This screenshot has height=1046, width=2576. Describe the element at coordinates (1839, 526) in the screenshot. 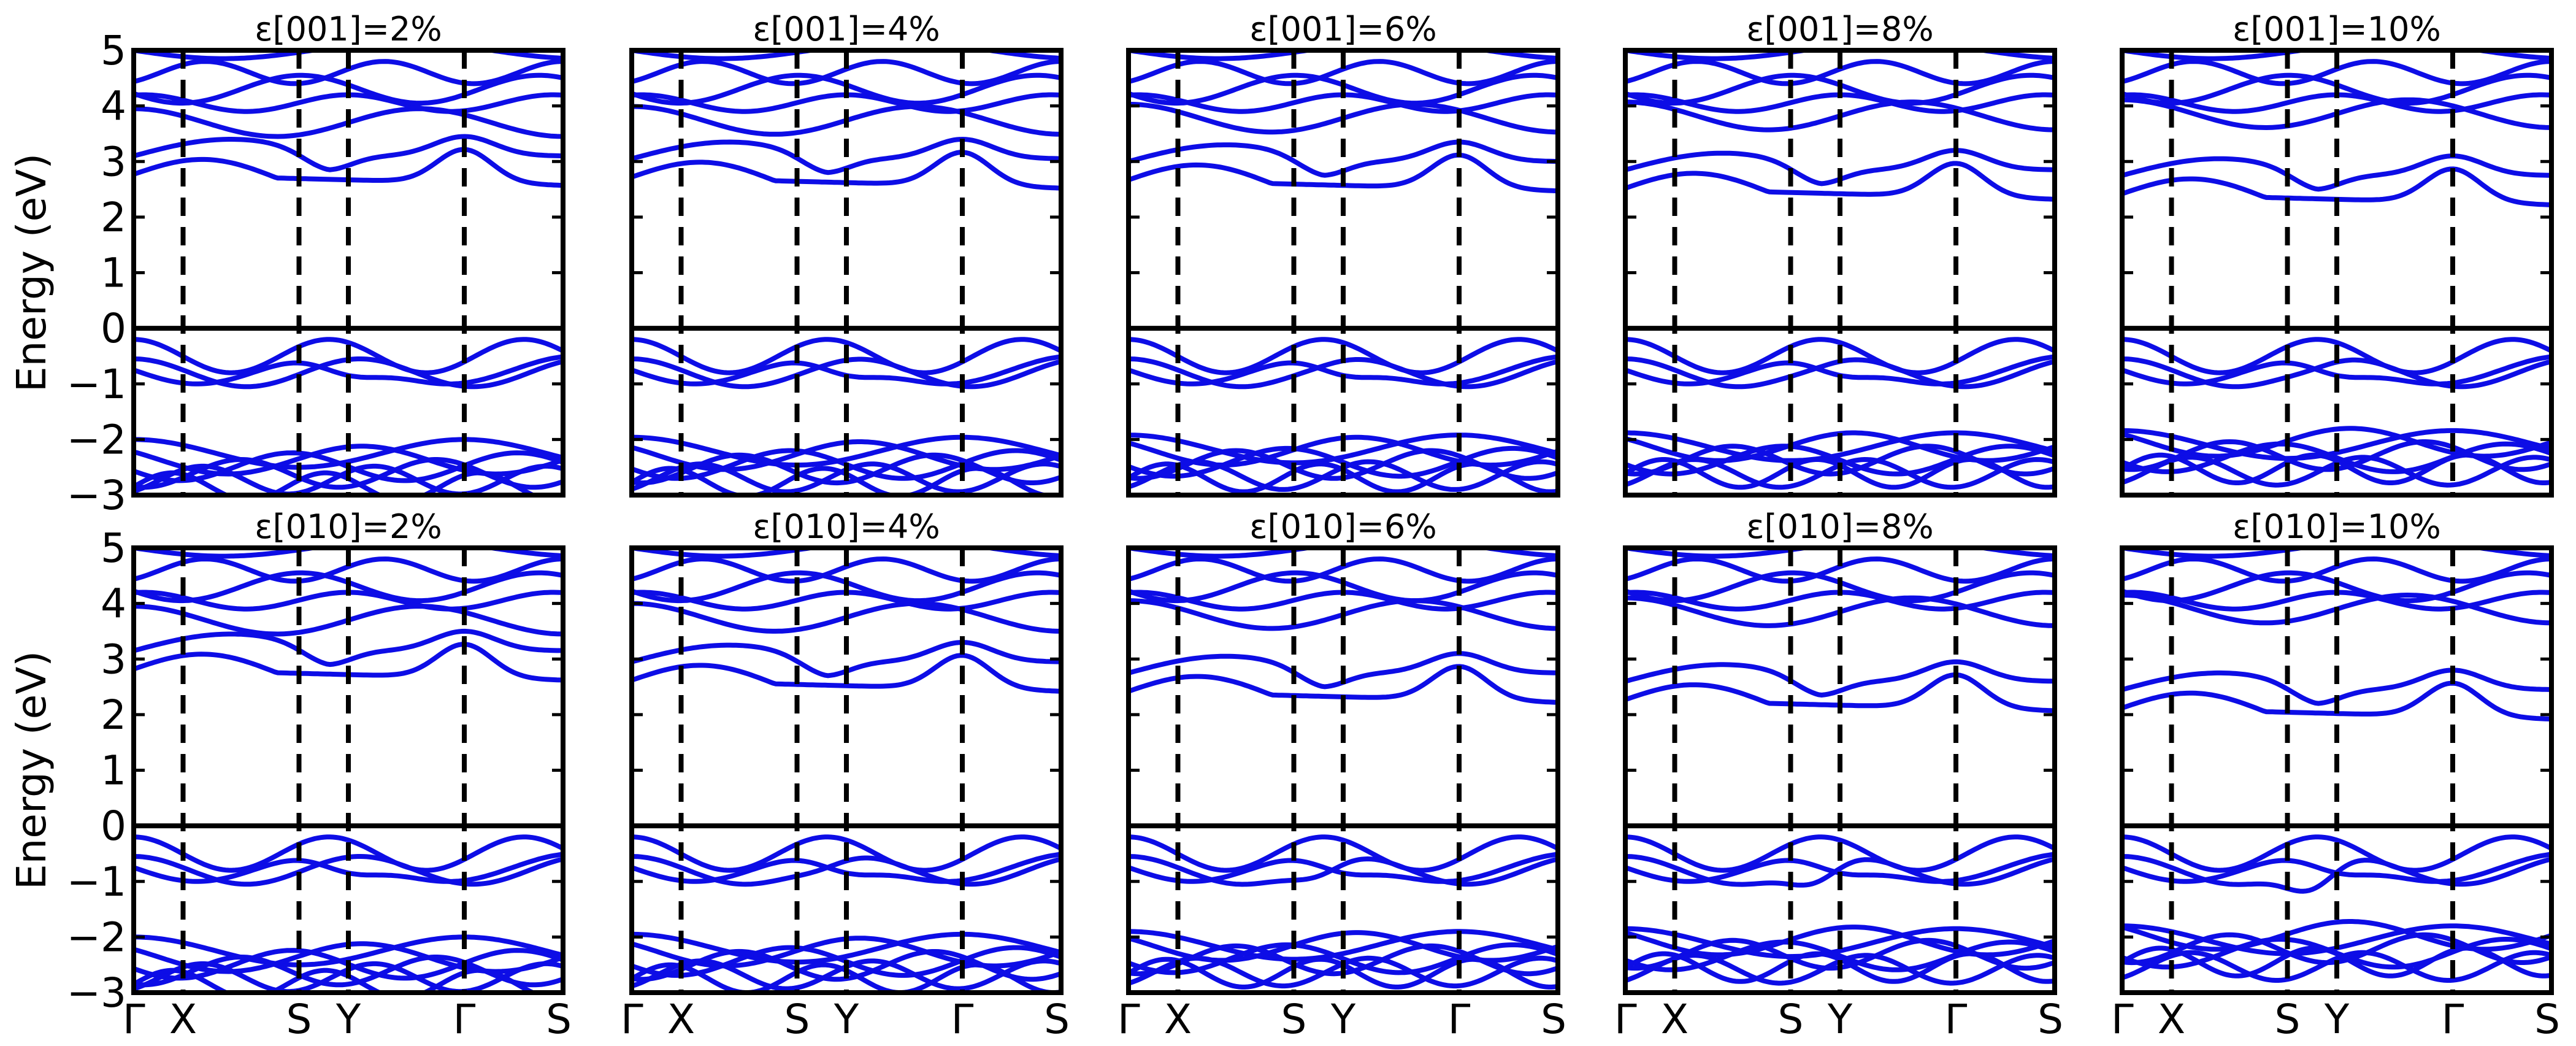

I see `panel-title: ε[010]=8%` at that location.